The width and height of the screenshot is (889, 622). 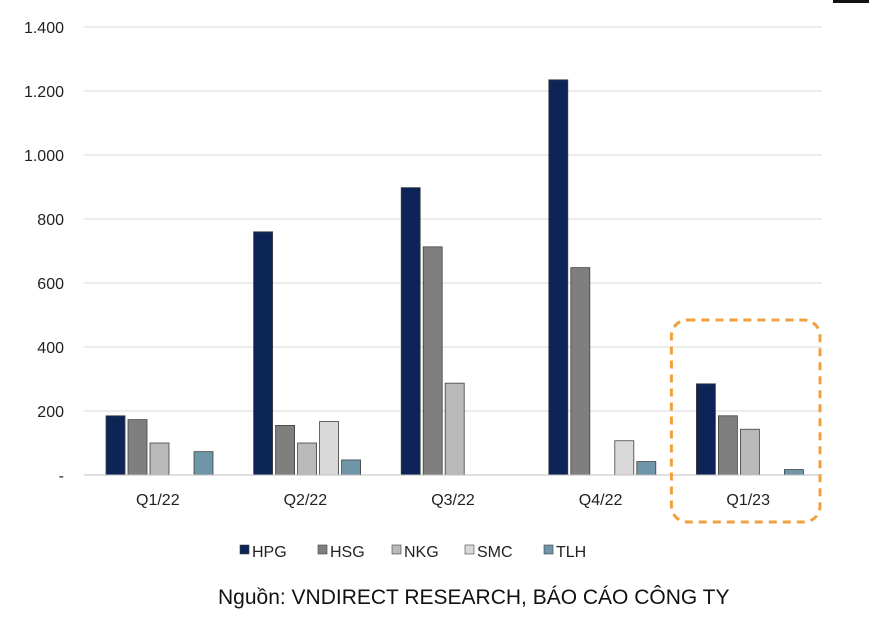 I want to click on y-axis: - 200 400 600 800 1.000 1.200 1.400, so click(x=44, y=252).